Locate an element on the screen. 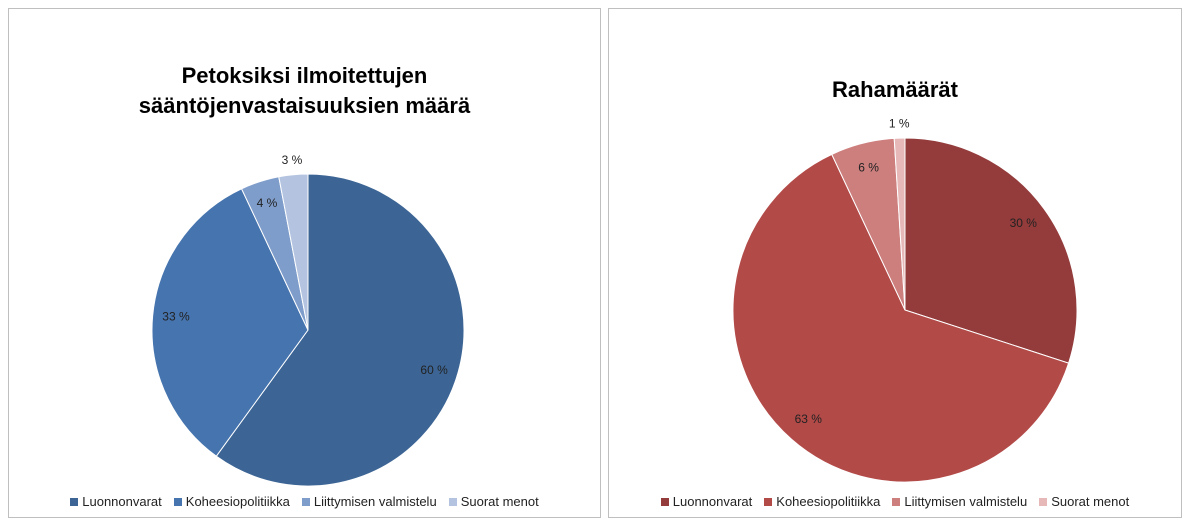  data-label: 60 % is located at coordinates (434, 370).